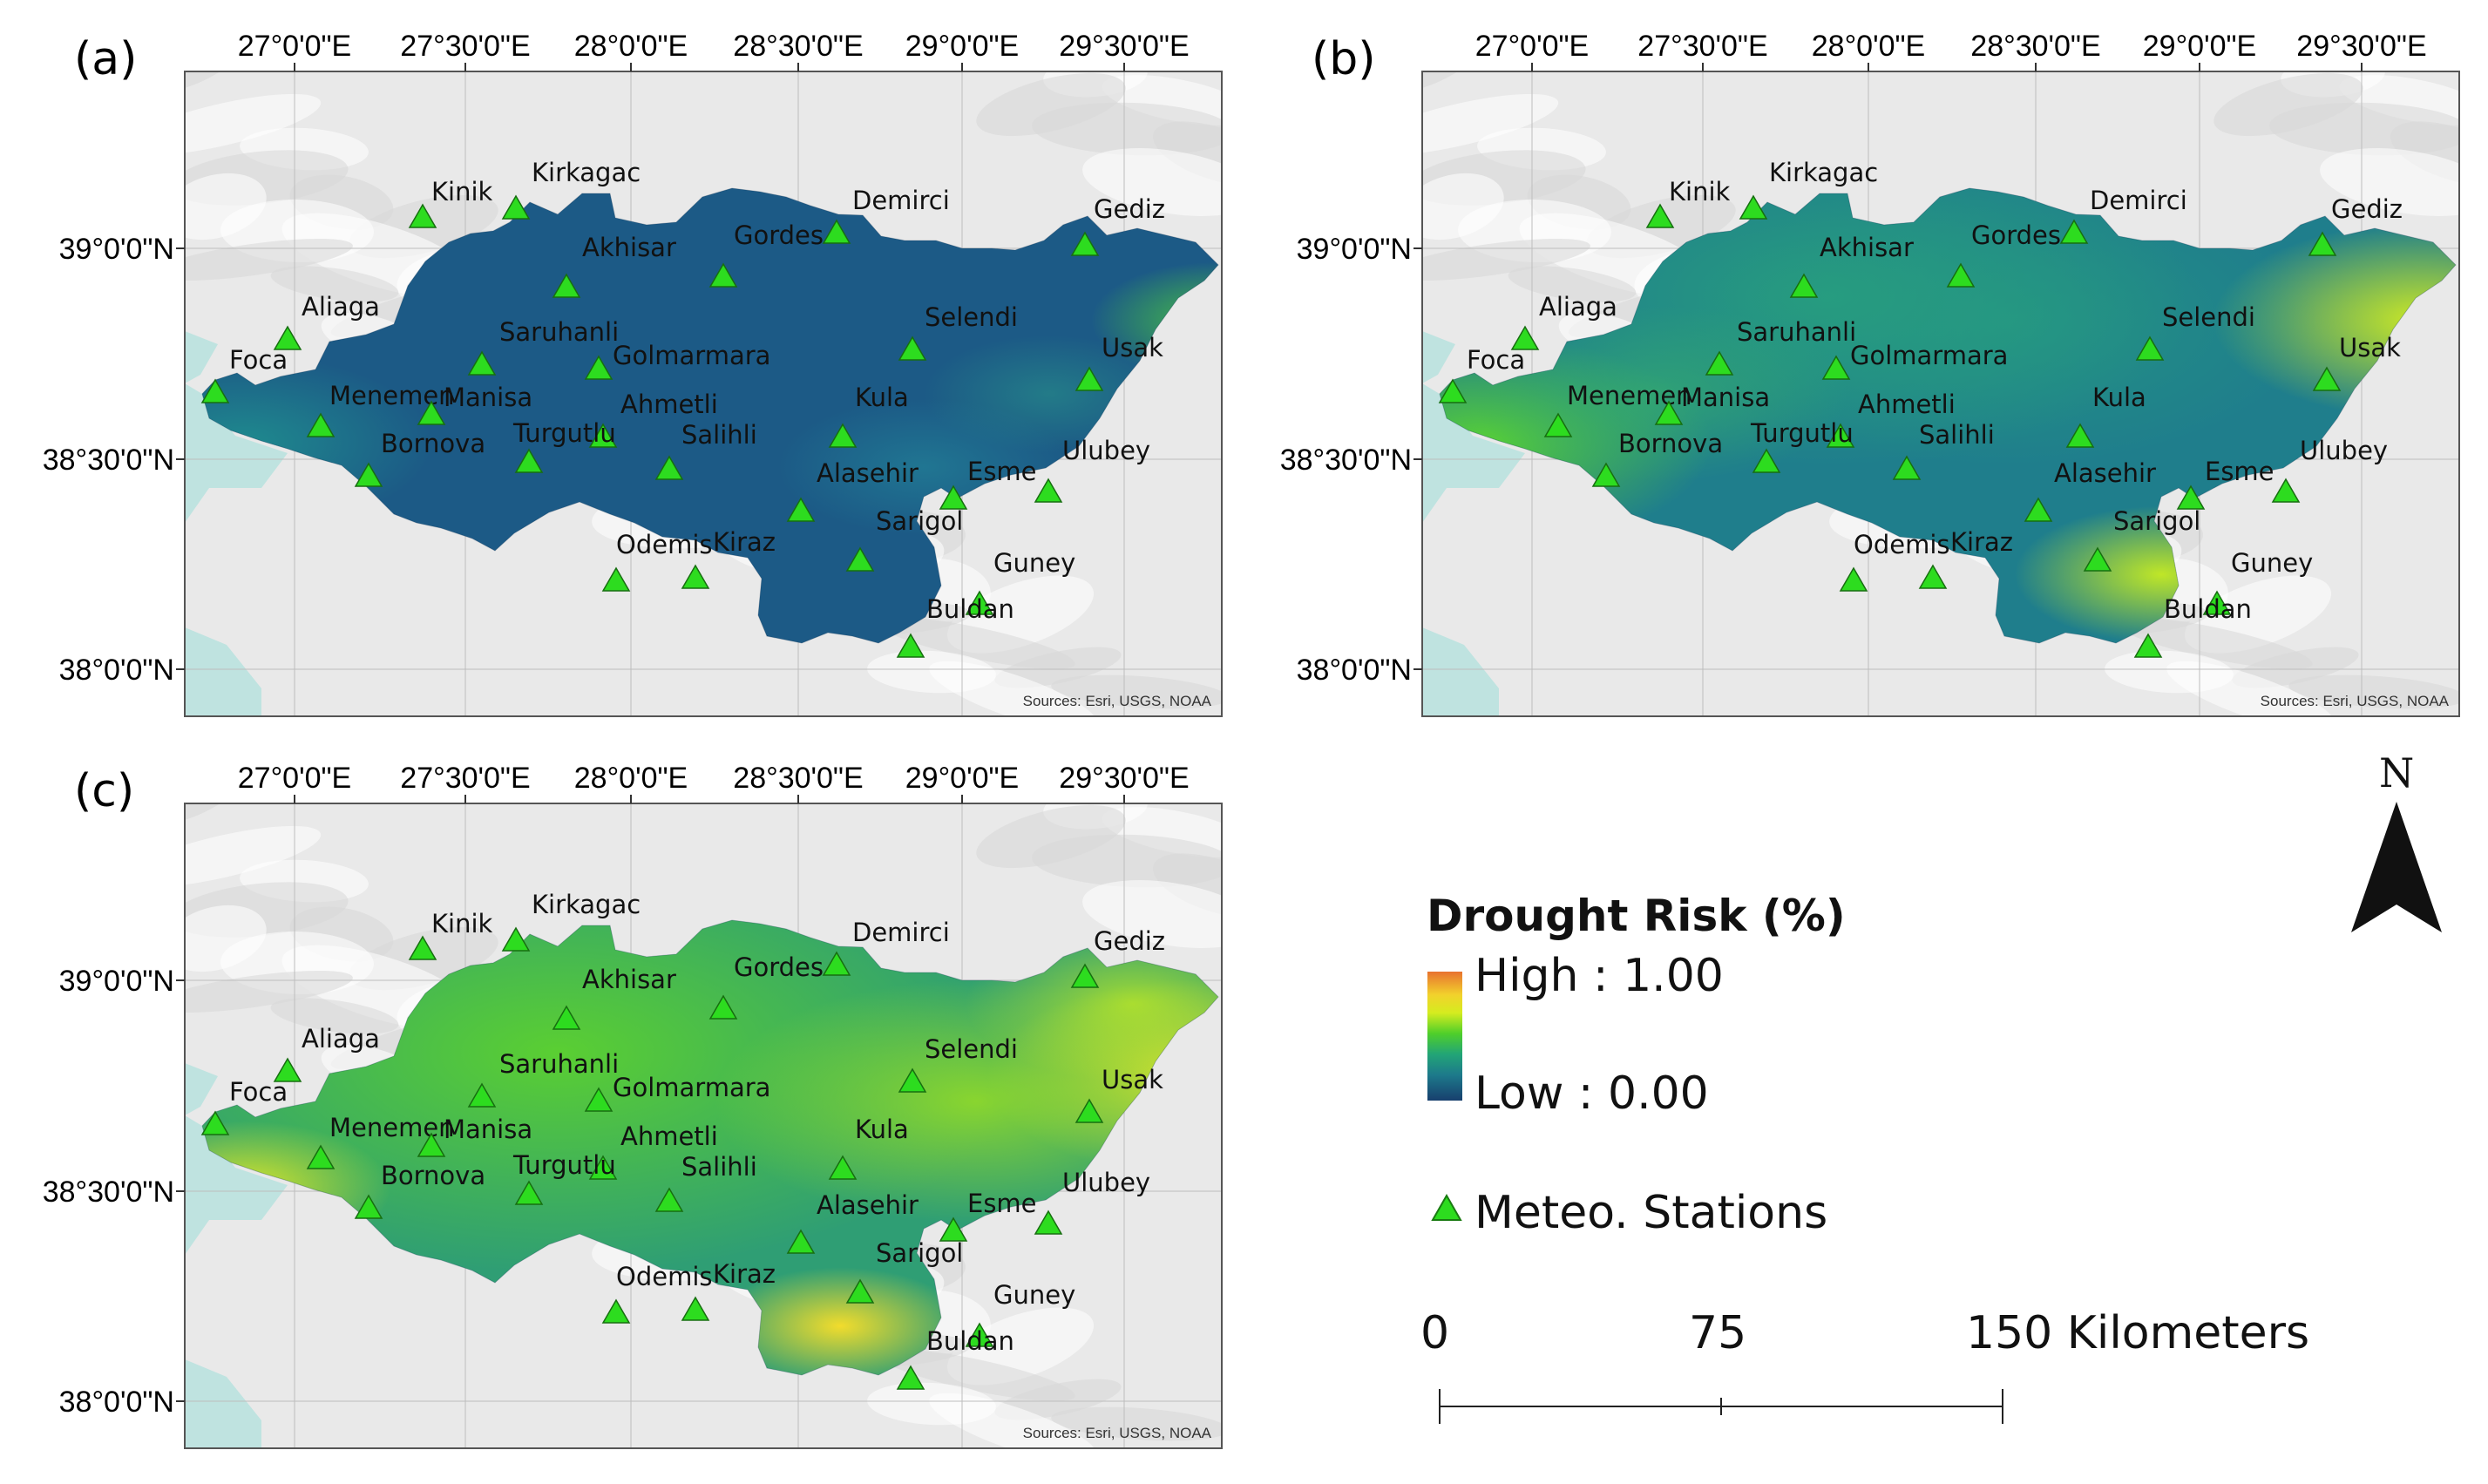 This screenshot has width=2488, height=1484. What do you see at coordinates (1132, 1079) in the screenshot?
I see `station-label: Usak` at bounding box center [1132, 1079].